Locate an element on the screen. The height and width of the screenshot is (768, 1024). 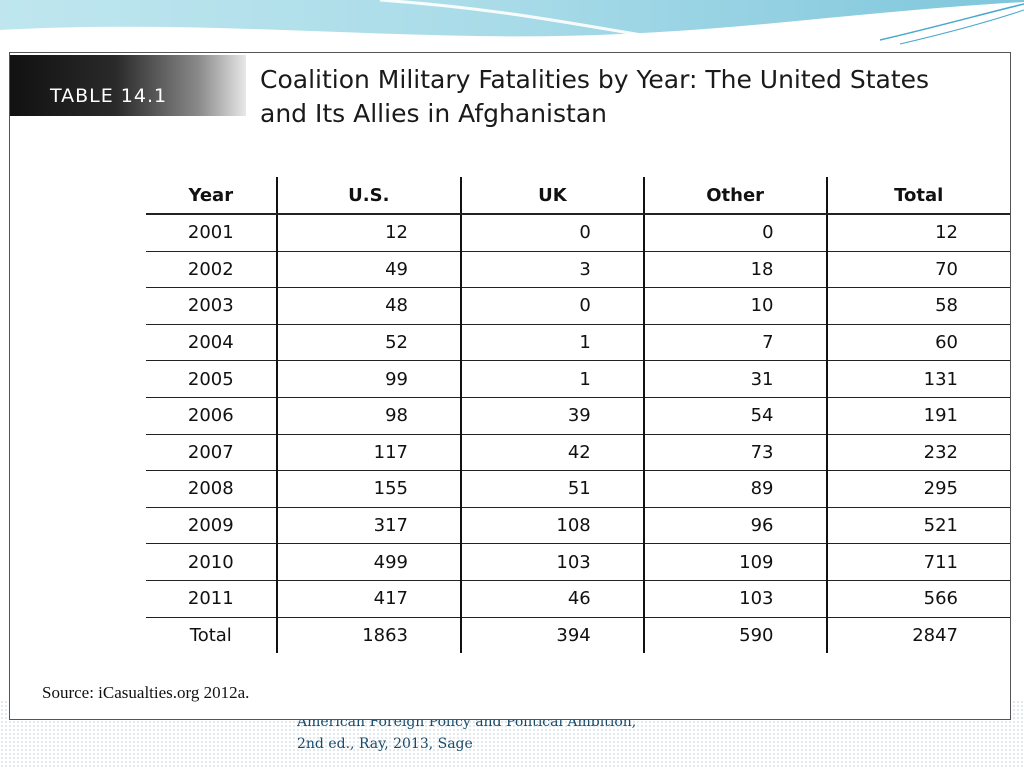
table-row: 2011 417 46 103 566 is located at coordinates (578, 599).